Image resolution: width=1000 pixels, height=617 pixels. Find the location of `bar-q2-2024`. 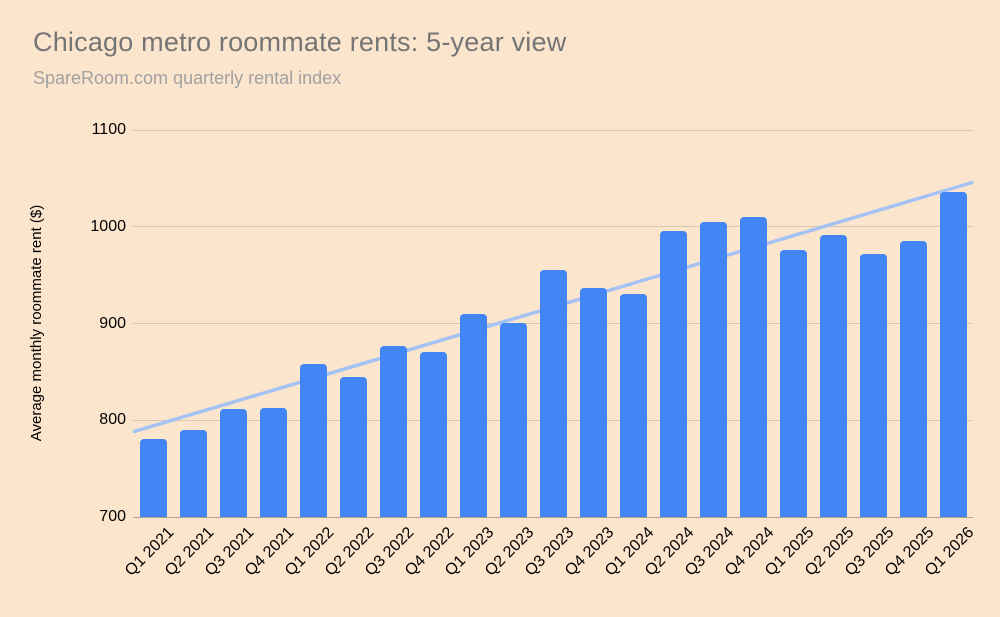

bar-q2-2024 is located at coordinates (673, 373).